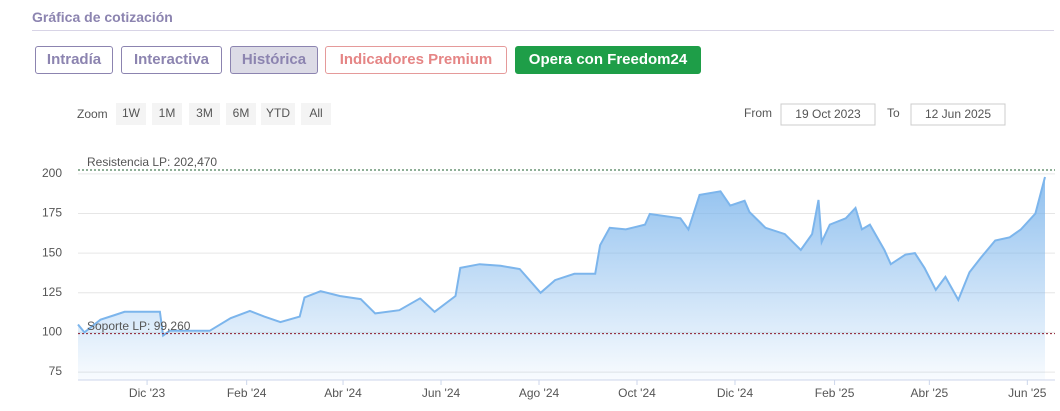  I want to click on zoom-button-label: YTD, so click(278, 113).